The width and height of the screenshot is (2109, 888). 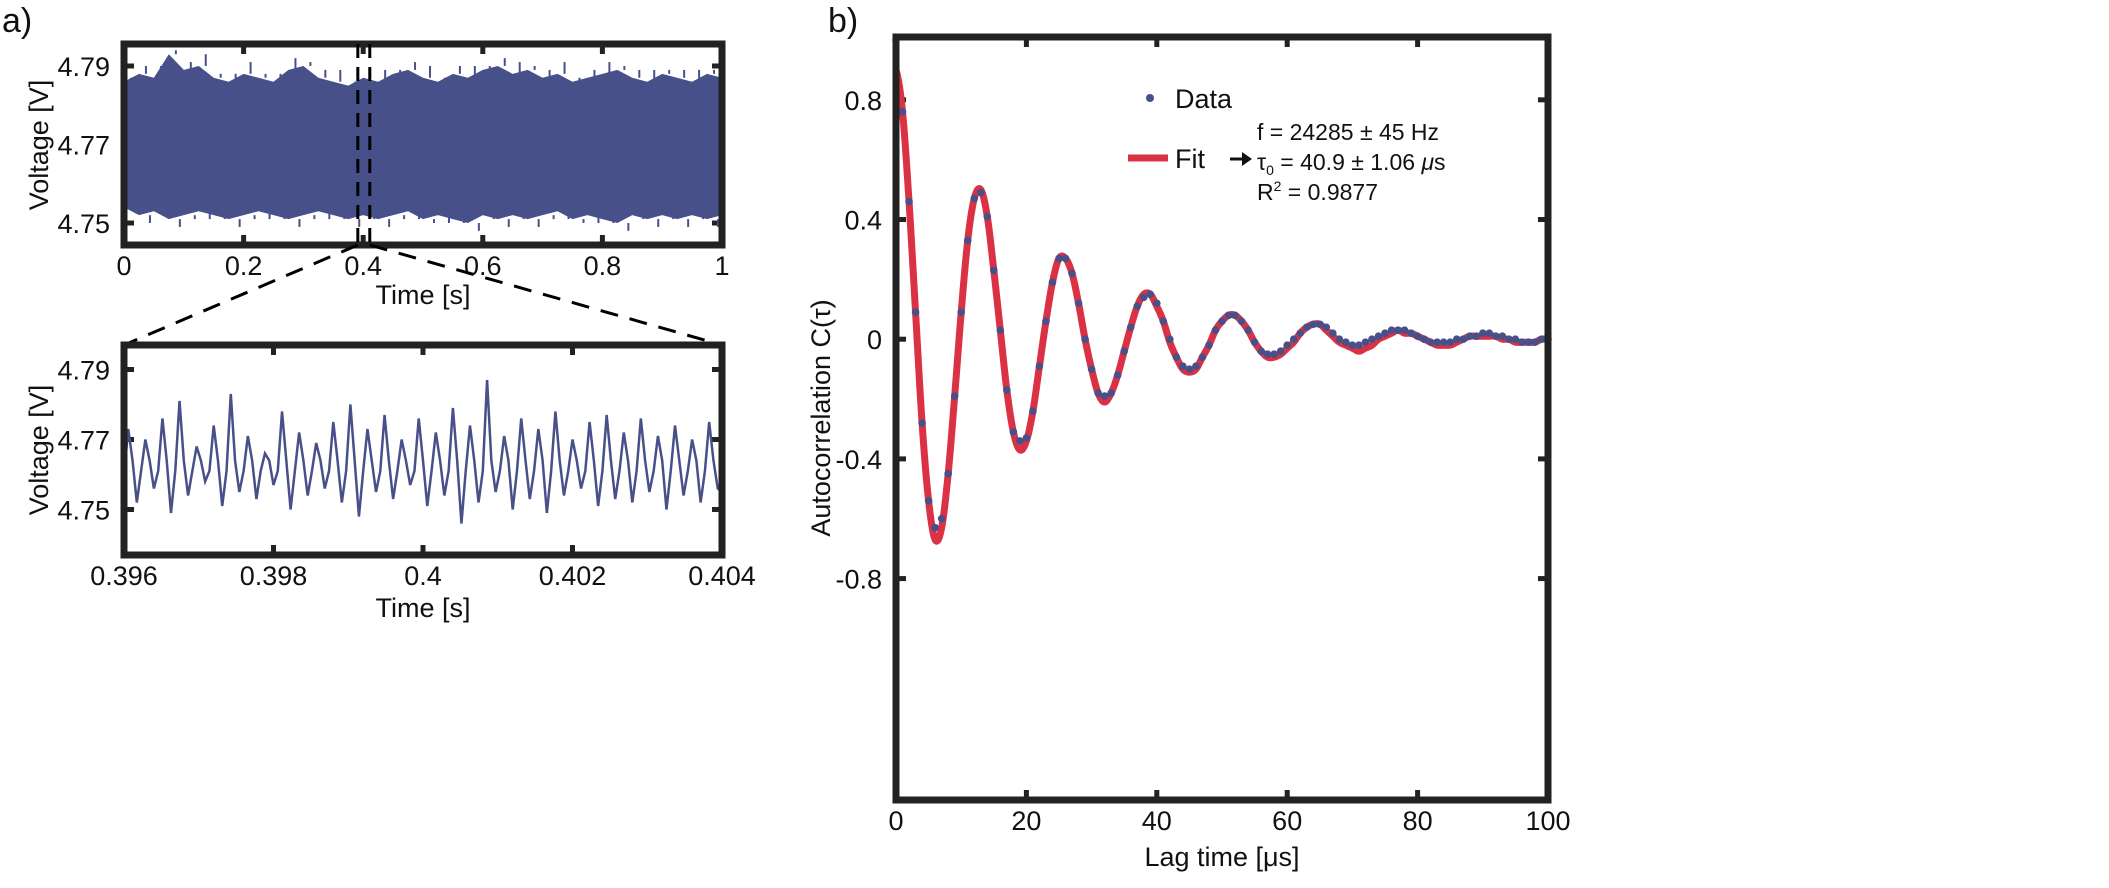 What do you see at coordinates (17, 21) in the screenshot?
I see `panel-label-a: a)` at bounding box center [17, 21].